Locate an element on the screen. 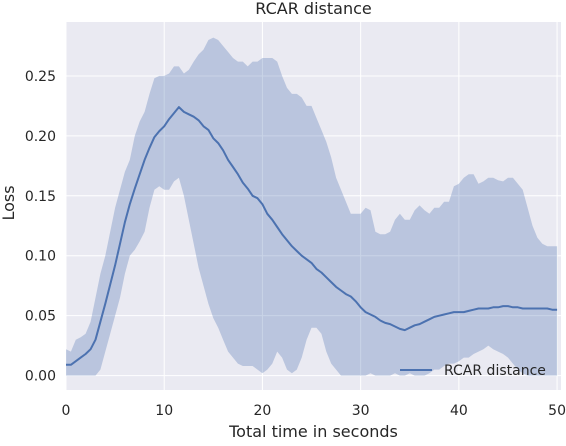  y-tick-label: 0.15 is located at coordinates (40, 197).